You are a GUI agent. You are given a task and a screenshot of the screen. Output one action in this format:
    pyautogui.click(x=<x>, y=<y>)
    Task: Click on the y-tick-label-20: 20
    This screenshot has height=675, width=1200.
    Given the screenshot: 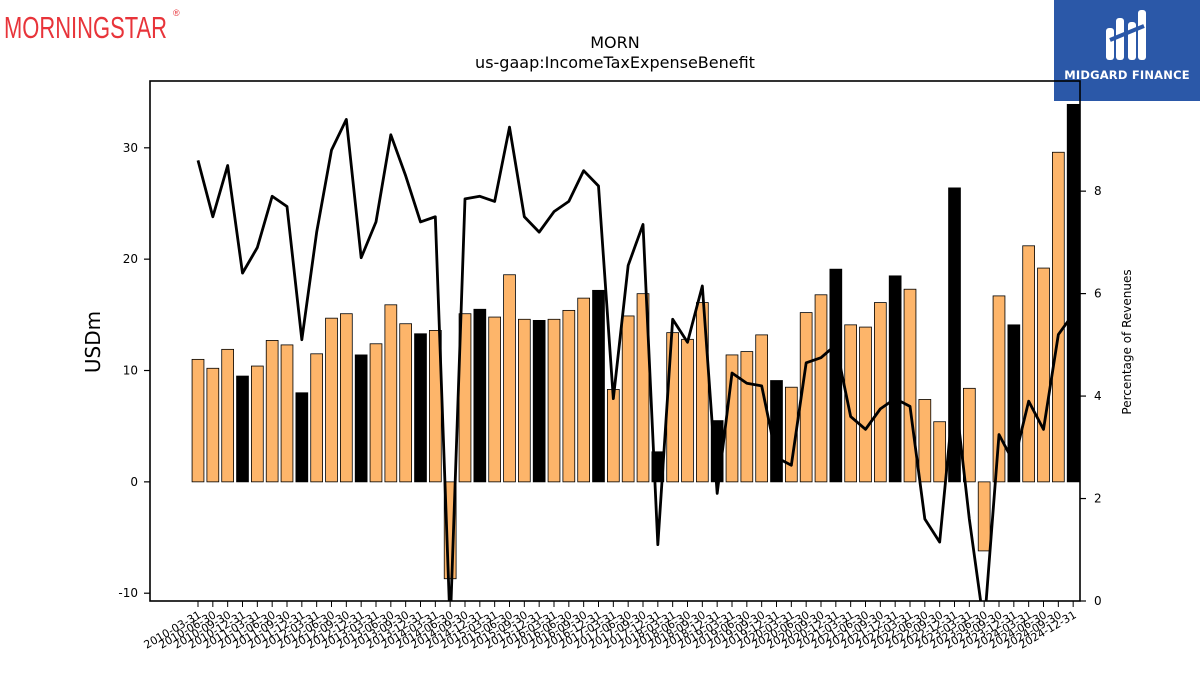 What is the action you would take?
    pyautogui.click(x=130, y=259)
    